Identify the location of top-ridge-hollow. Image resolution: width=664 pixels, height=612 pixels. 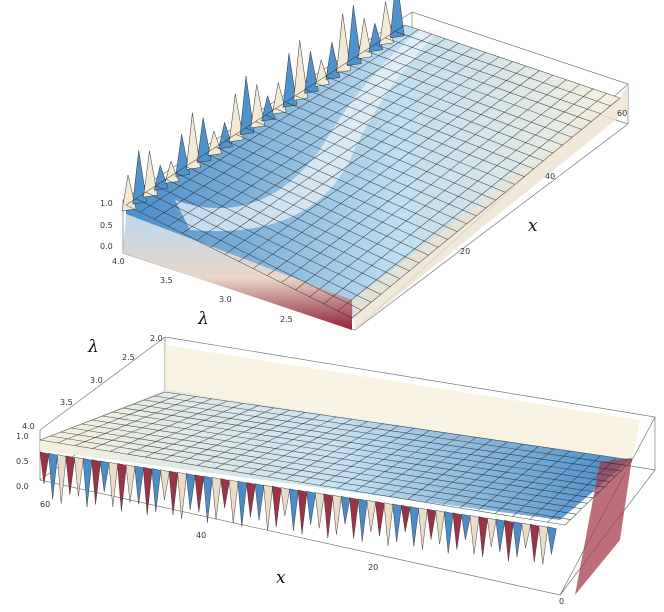
(307, 131).